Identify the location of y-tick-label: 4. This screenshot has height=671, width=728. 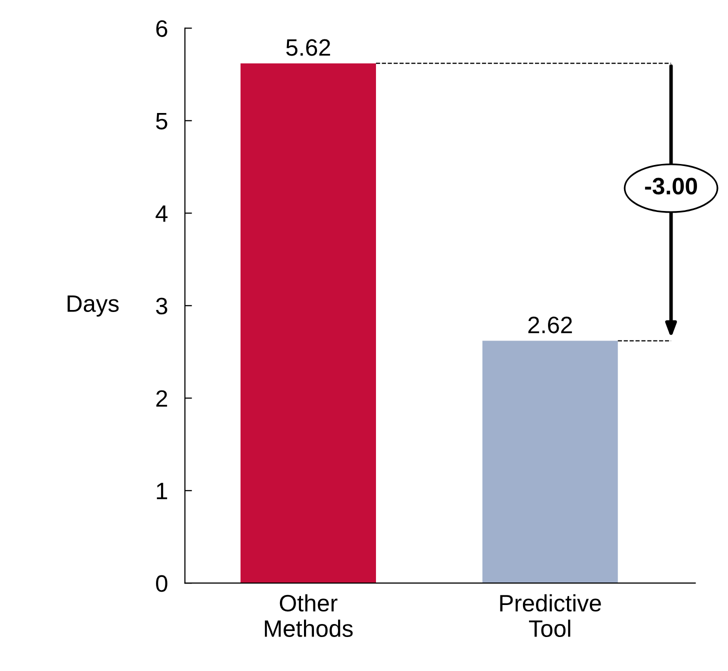
(162, 213).